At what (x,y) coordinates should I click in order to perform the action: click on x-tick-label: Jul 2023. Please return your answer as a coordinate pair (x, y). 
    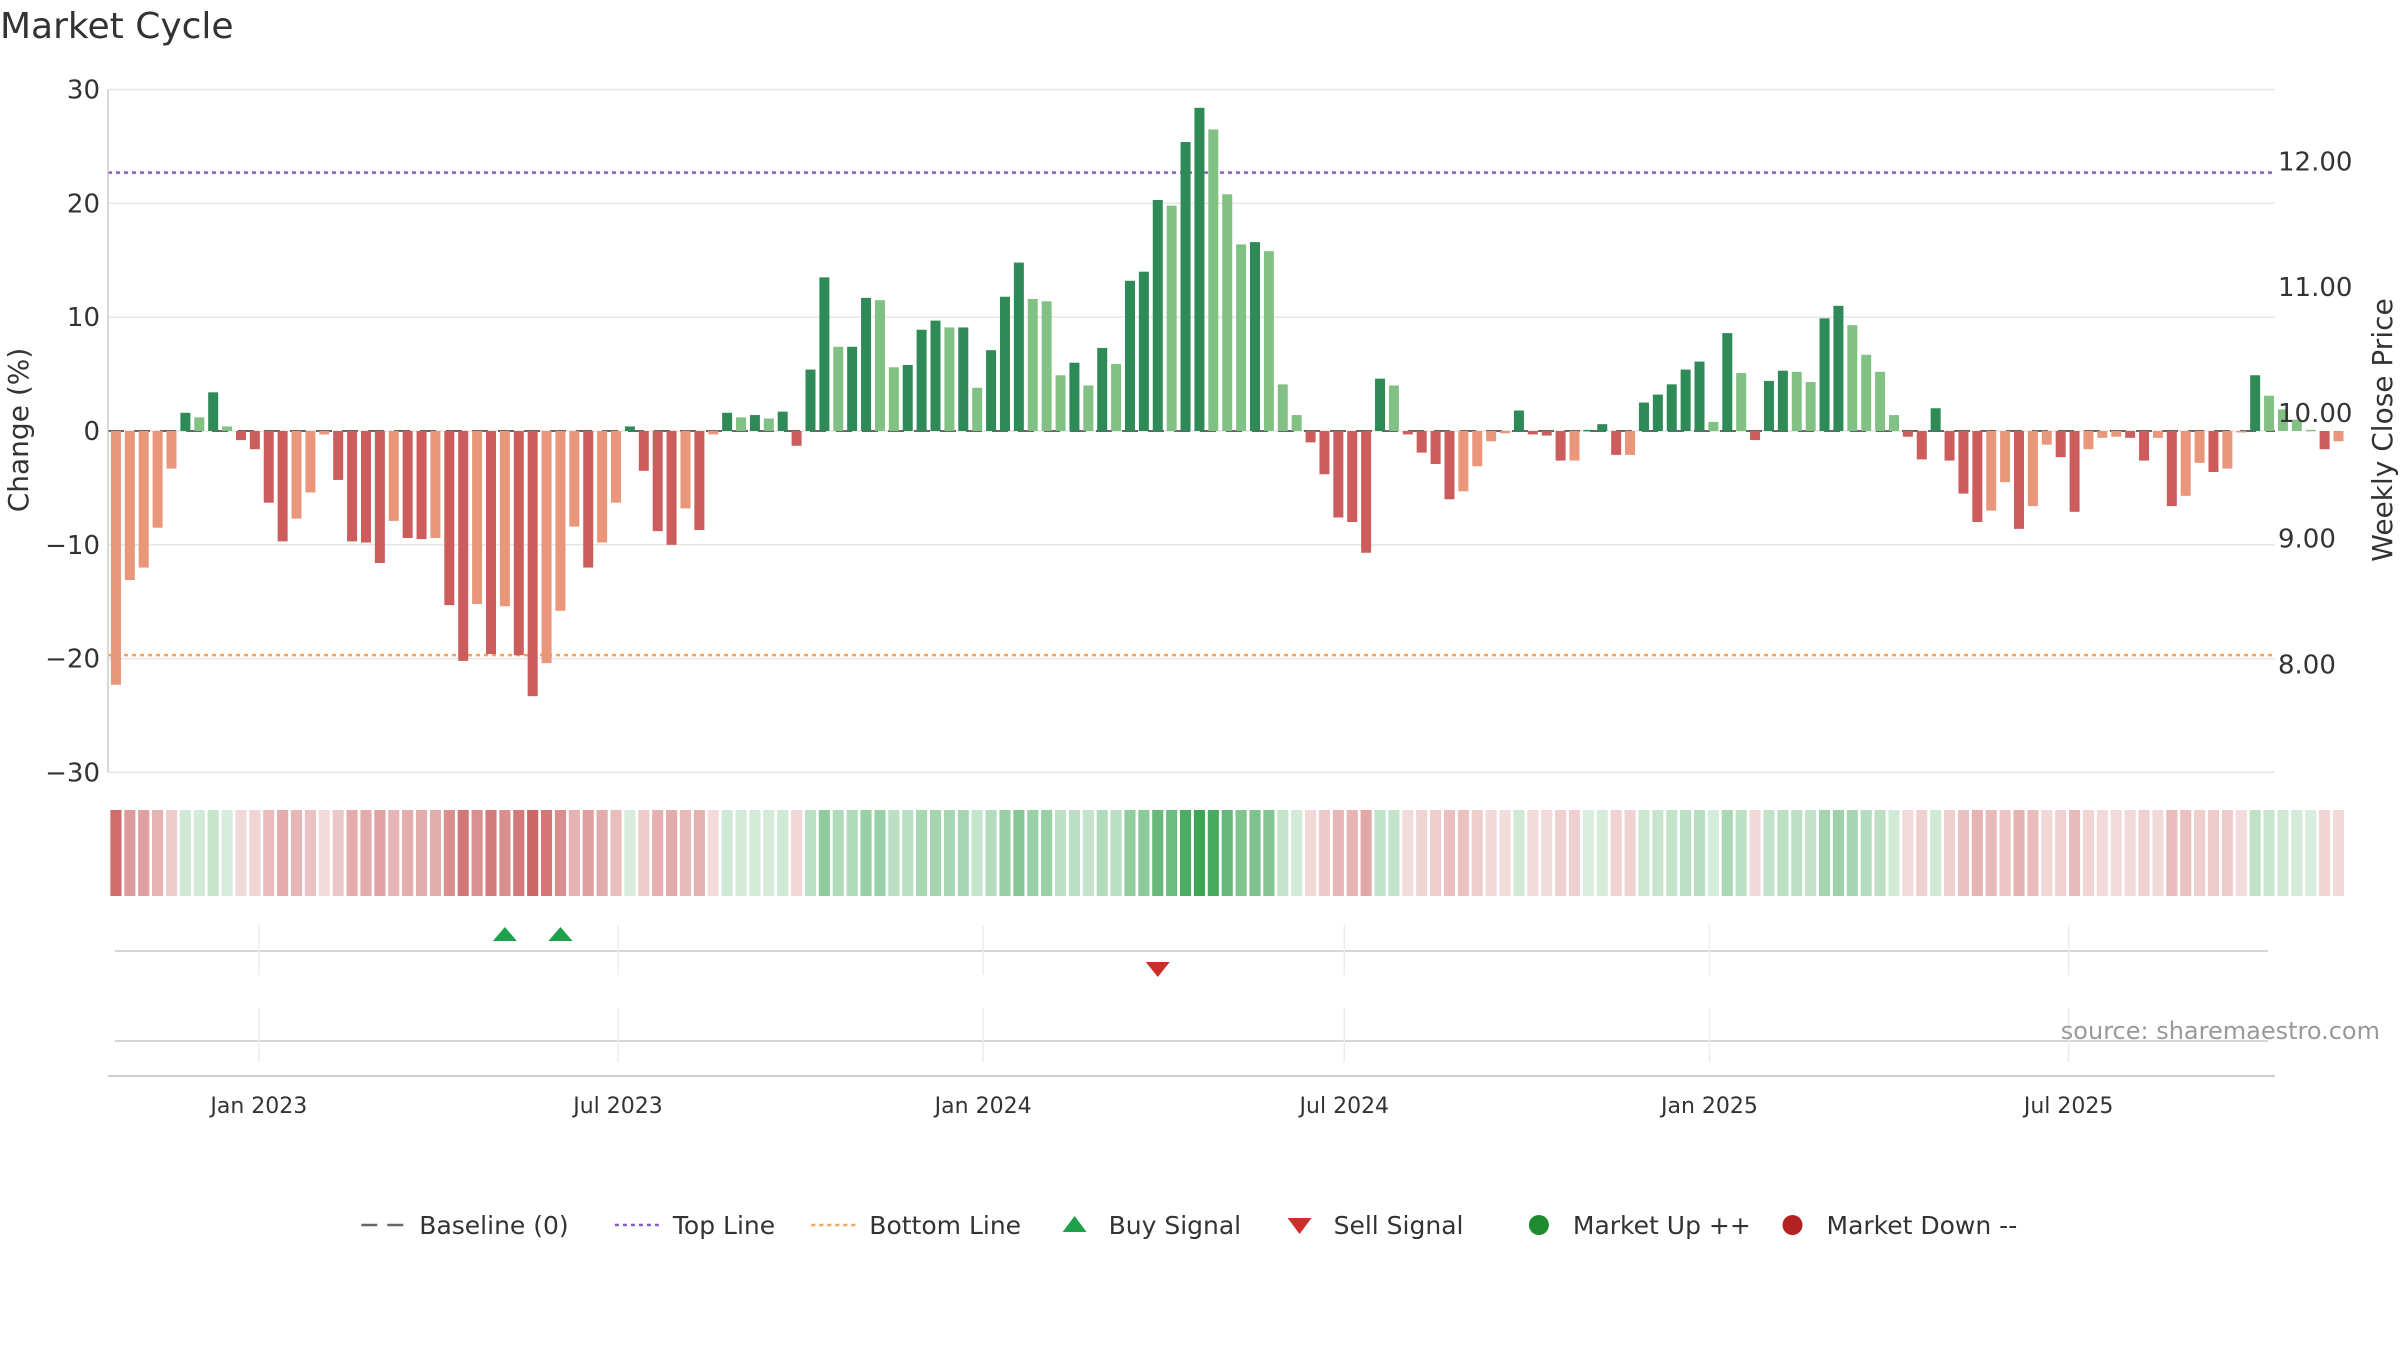
    Looking at the image, I should click on (617, 1106).